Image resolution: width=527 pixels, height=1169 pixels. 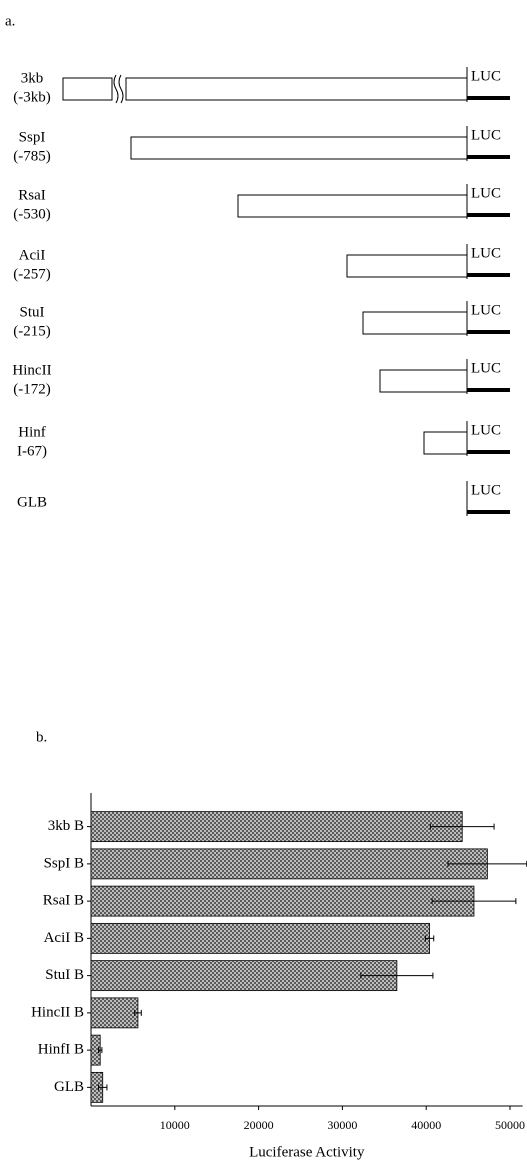 I want to click on y-tick-label: RsaI B, so click(x=63, y=901).